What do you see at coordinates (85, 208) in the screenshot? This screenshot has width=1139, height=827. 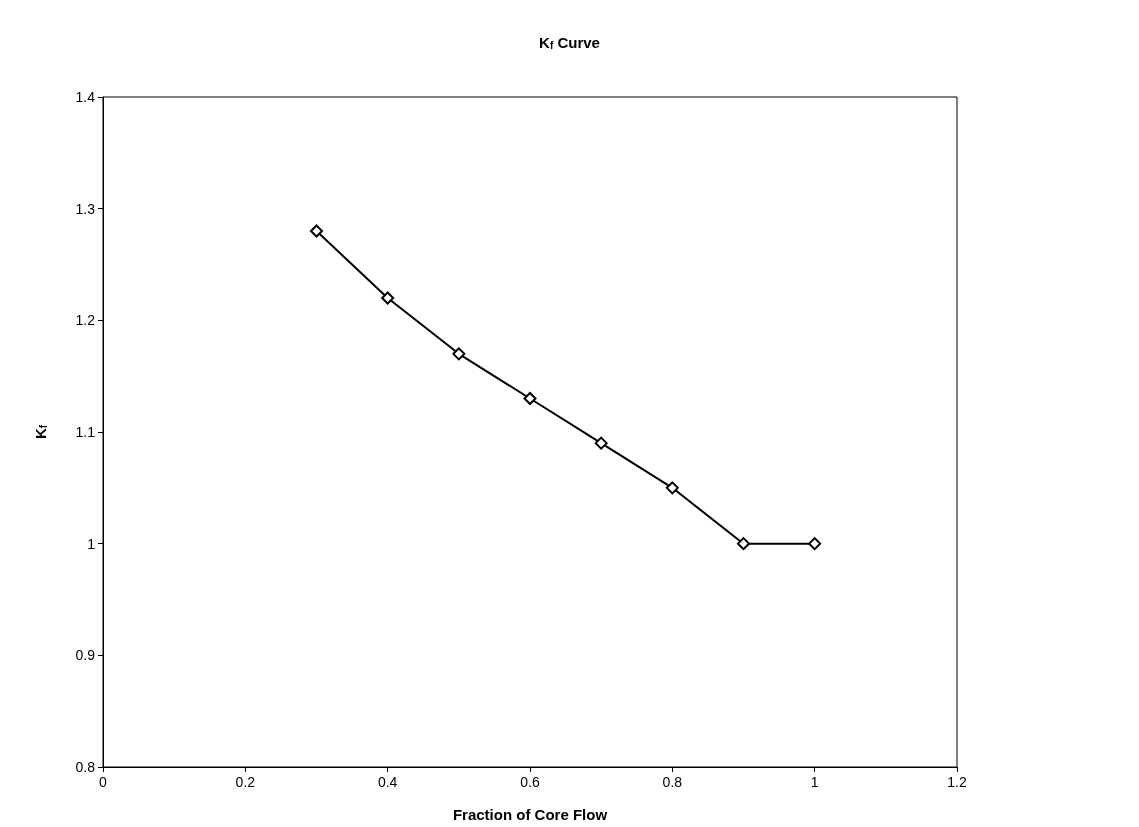 I see `y-tick-label: 1.3` at bounding box center [85, 208].